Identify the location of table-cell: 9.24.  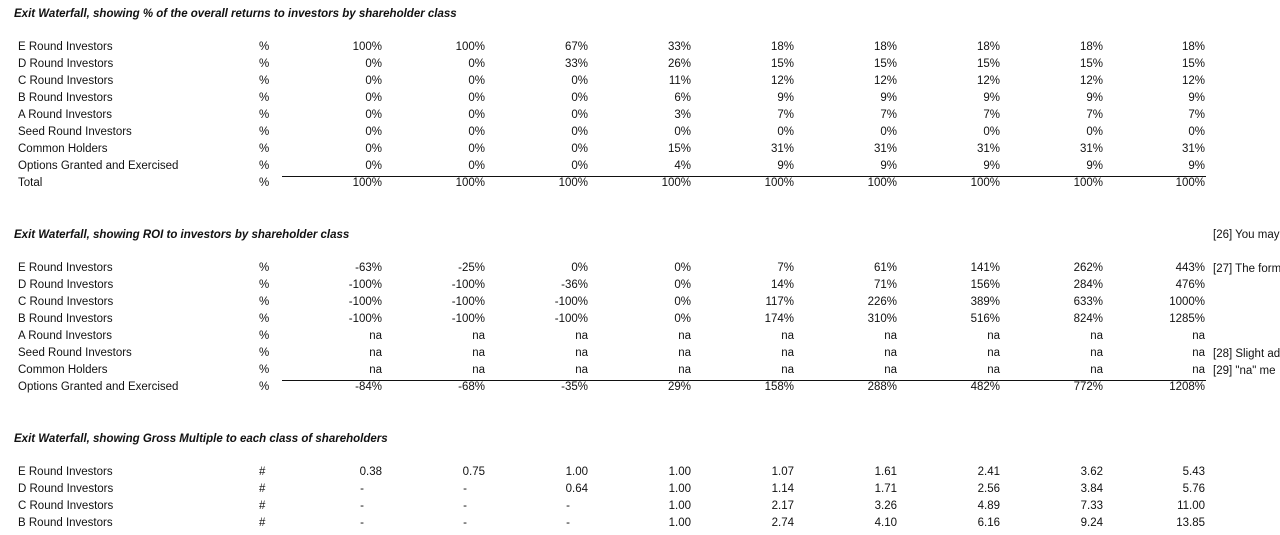
(1091, 523).